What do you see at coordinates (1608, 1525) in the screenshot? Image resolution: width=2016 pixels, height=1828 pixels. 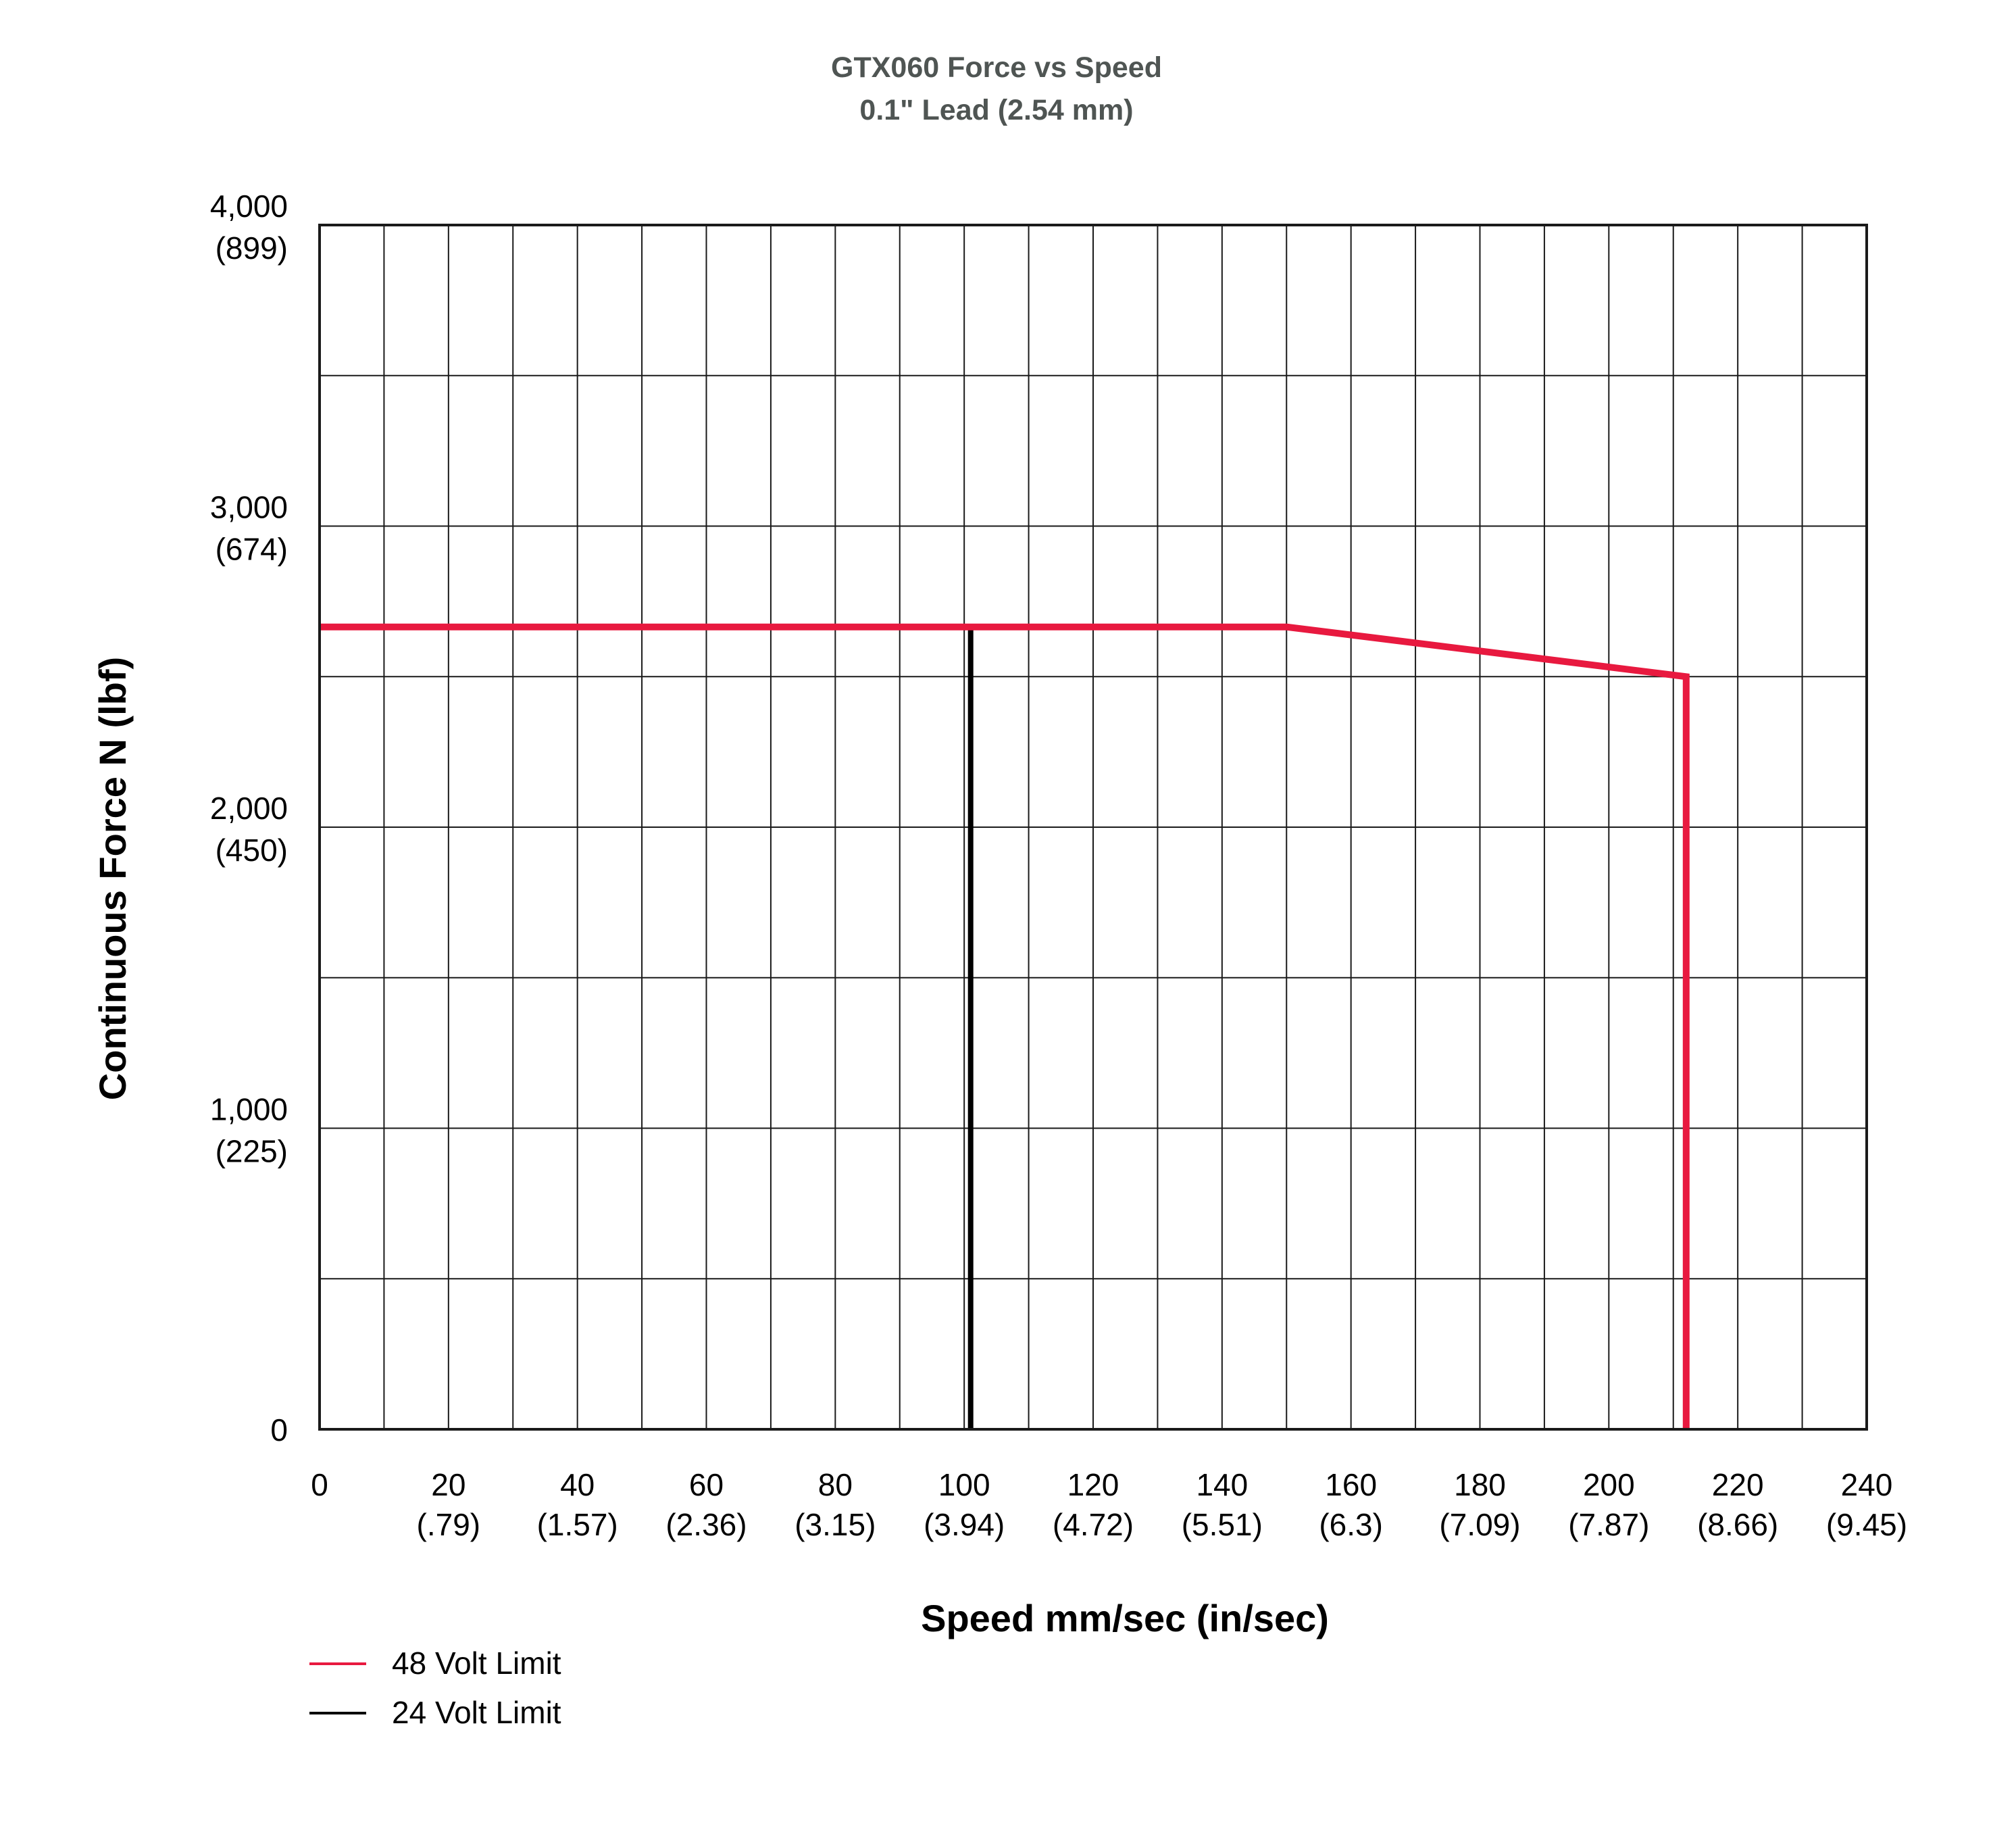 I see `x-tick-sublabel: (7.87)` at bounding box center [1608, 1525].